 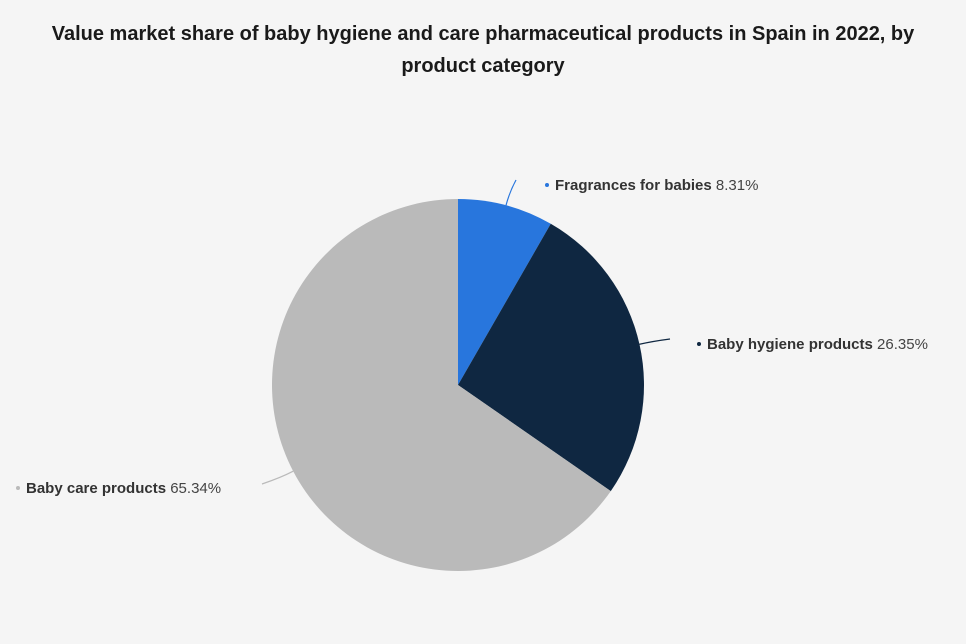 I want to click on category-label: Baby hygiene products, so click(x=790, y=344).